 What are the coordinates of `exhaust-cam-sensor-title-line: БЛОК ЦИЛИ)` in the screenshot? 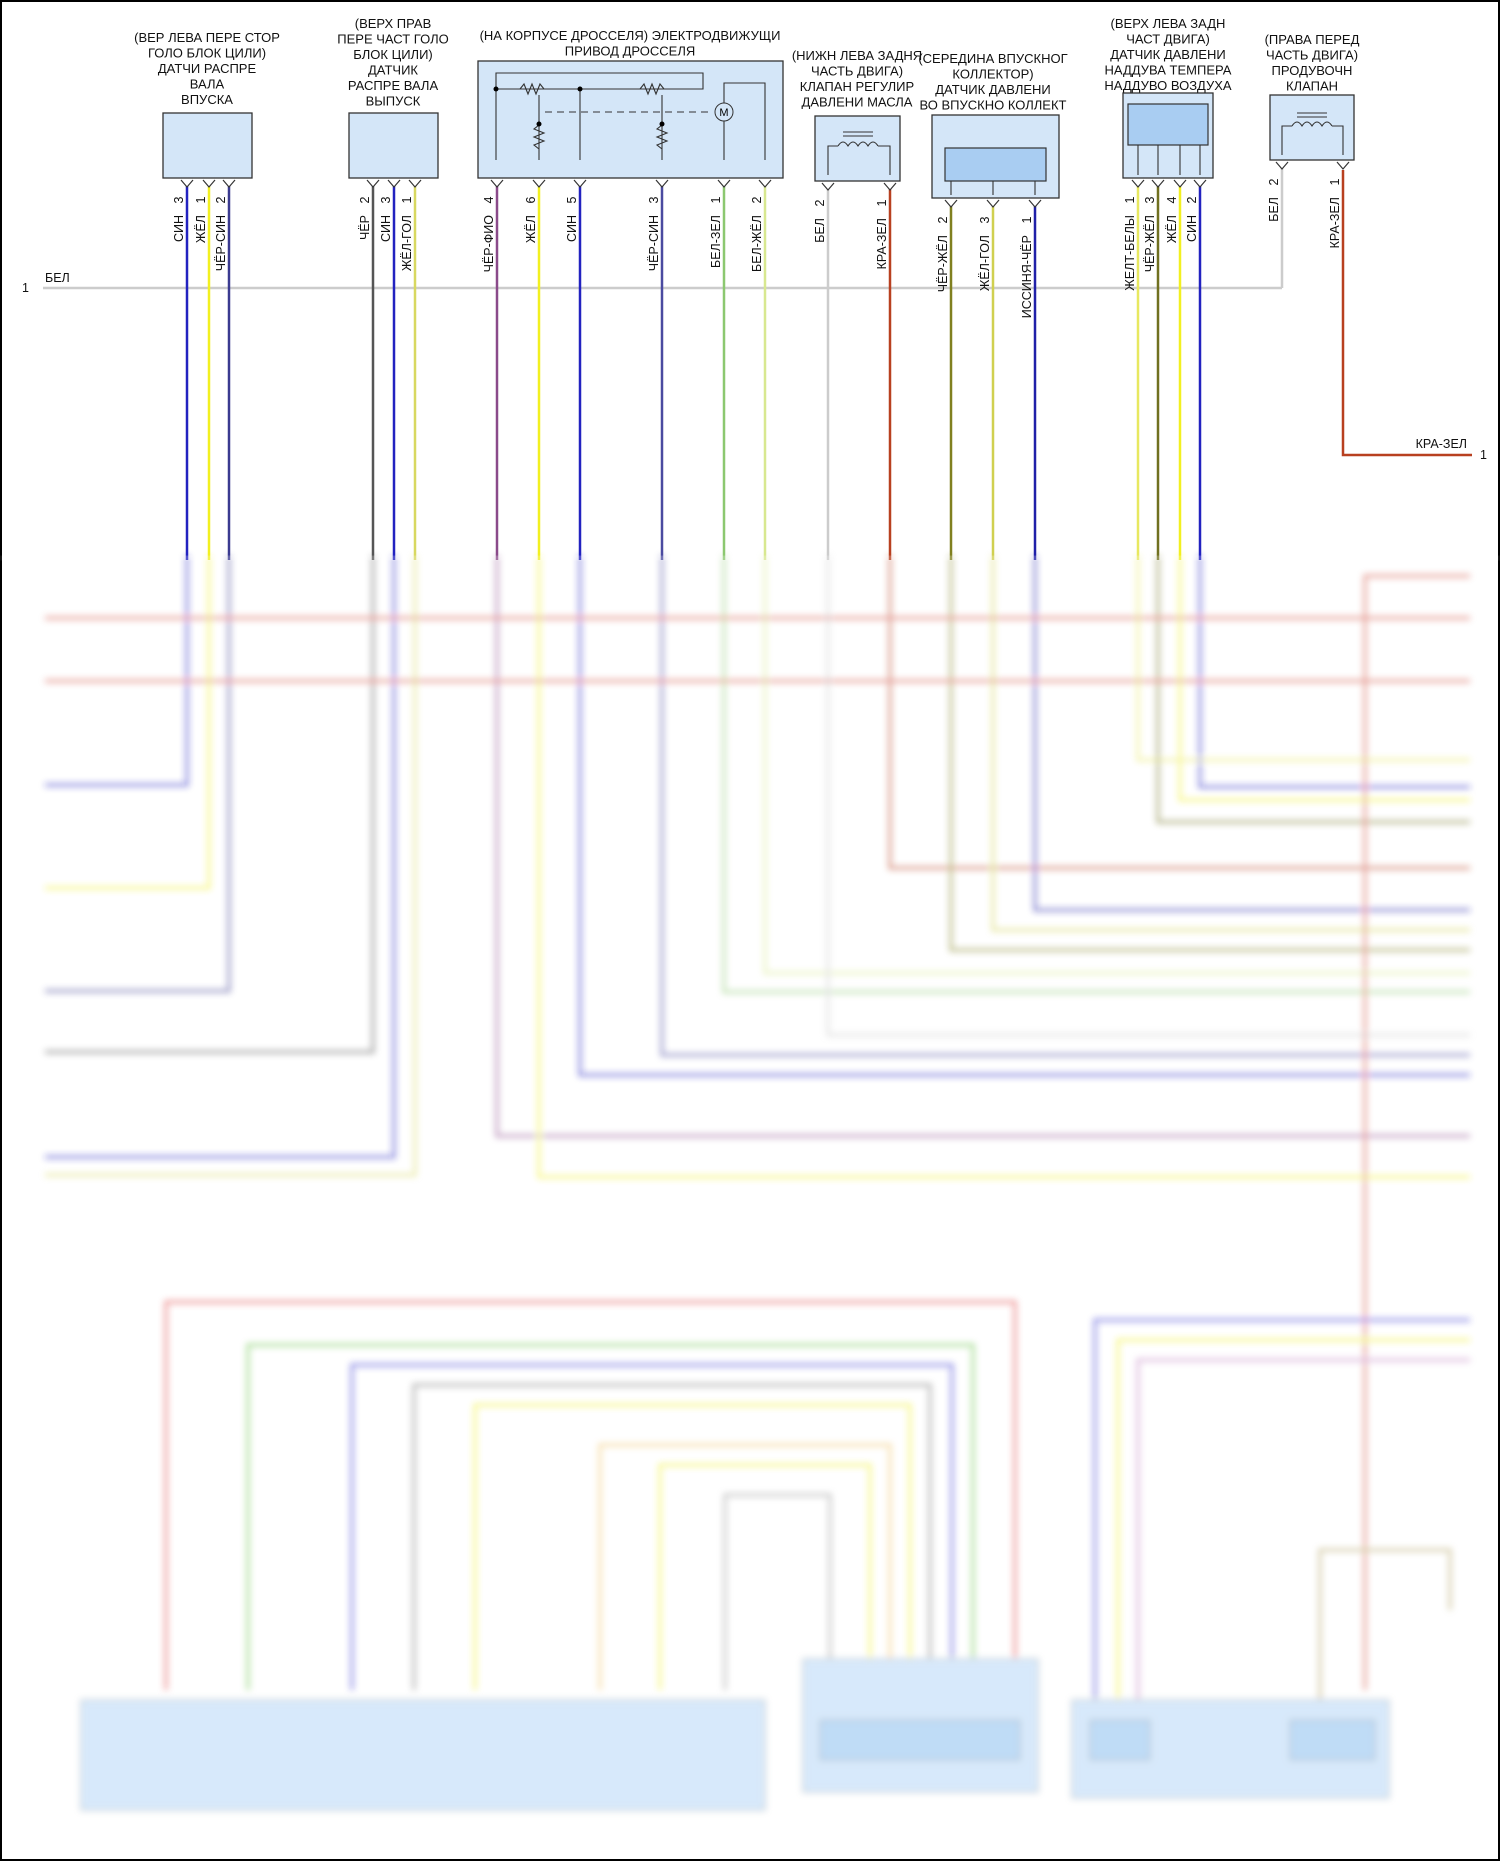 It's located at (393, 54).